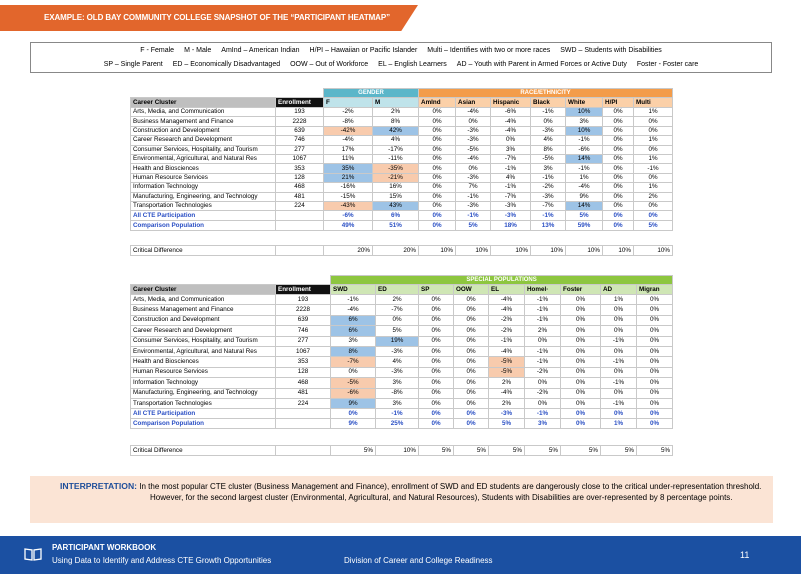 This screenshot has height=574, width=801. What do you see at coordinates (397, 403) in the screenshot?
I see `percent-cell: 3%` at bounding box center [397, 403].